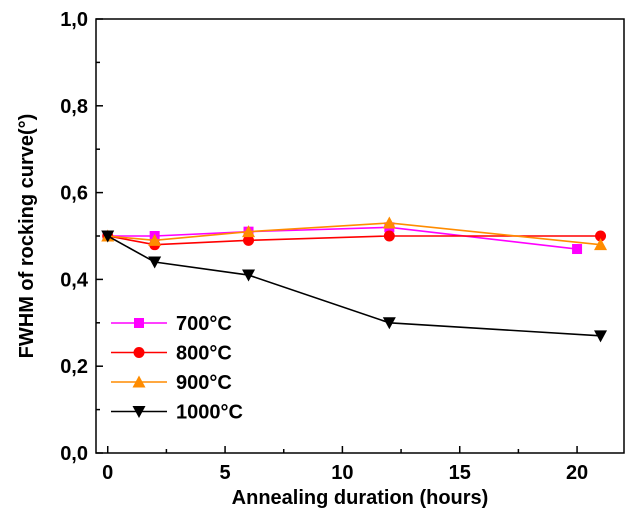 Image resolution: width=633 pixels, height=515 pixels. I want to click on y-tick-label: 0,8, so click(74, 107).